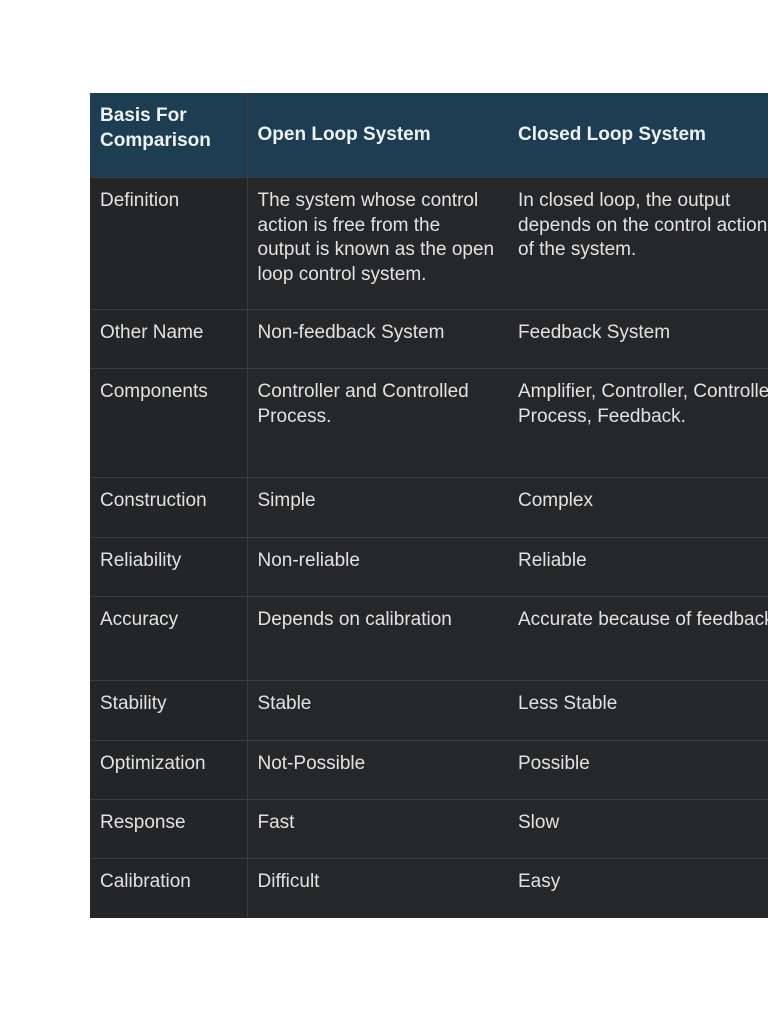 This screenshot has height=1024, width=768. What do you see at coordinates (638, 135) in the screenshot?
I see `header-closed-loop: Closed Loop System` at bounding box center [638, 135].